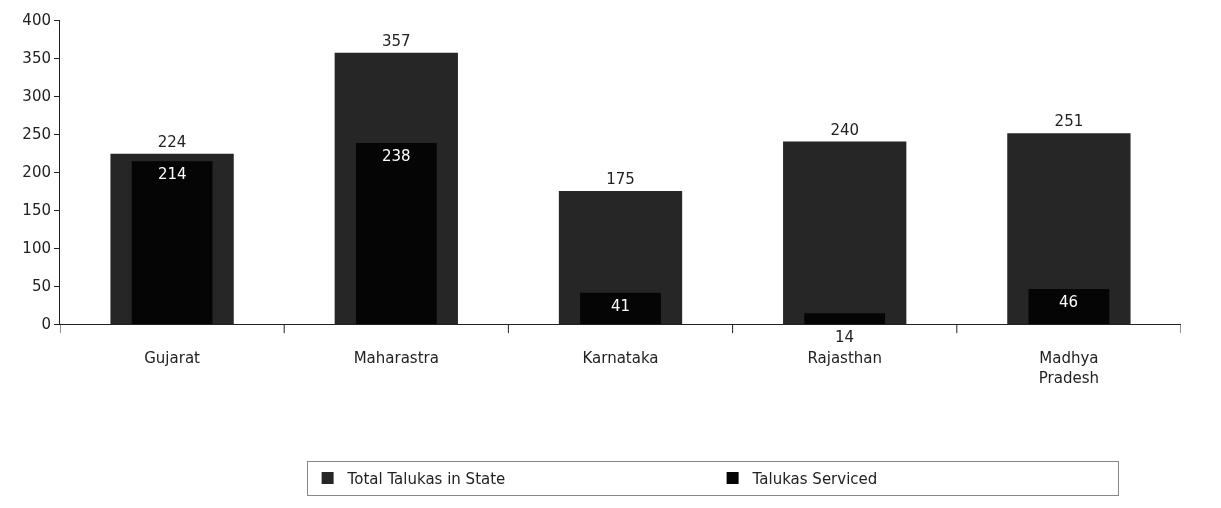  Describe the element at coordinates (396, 358) in the screenshot. I see `x-tick-label: Maharastra` at that location.